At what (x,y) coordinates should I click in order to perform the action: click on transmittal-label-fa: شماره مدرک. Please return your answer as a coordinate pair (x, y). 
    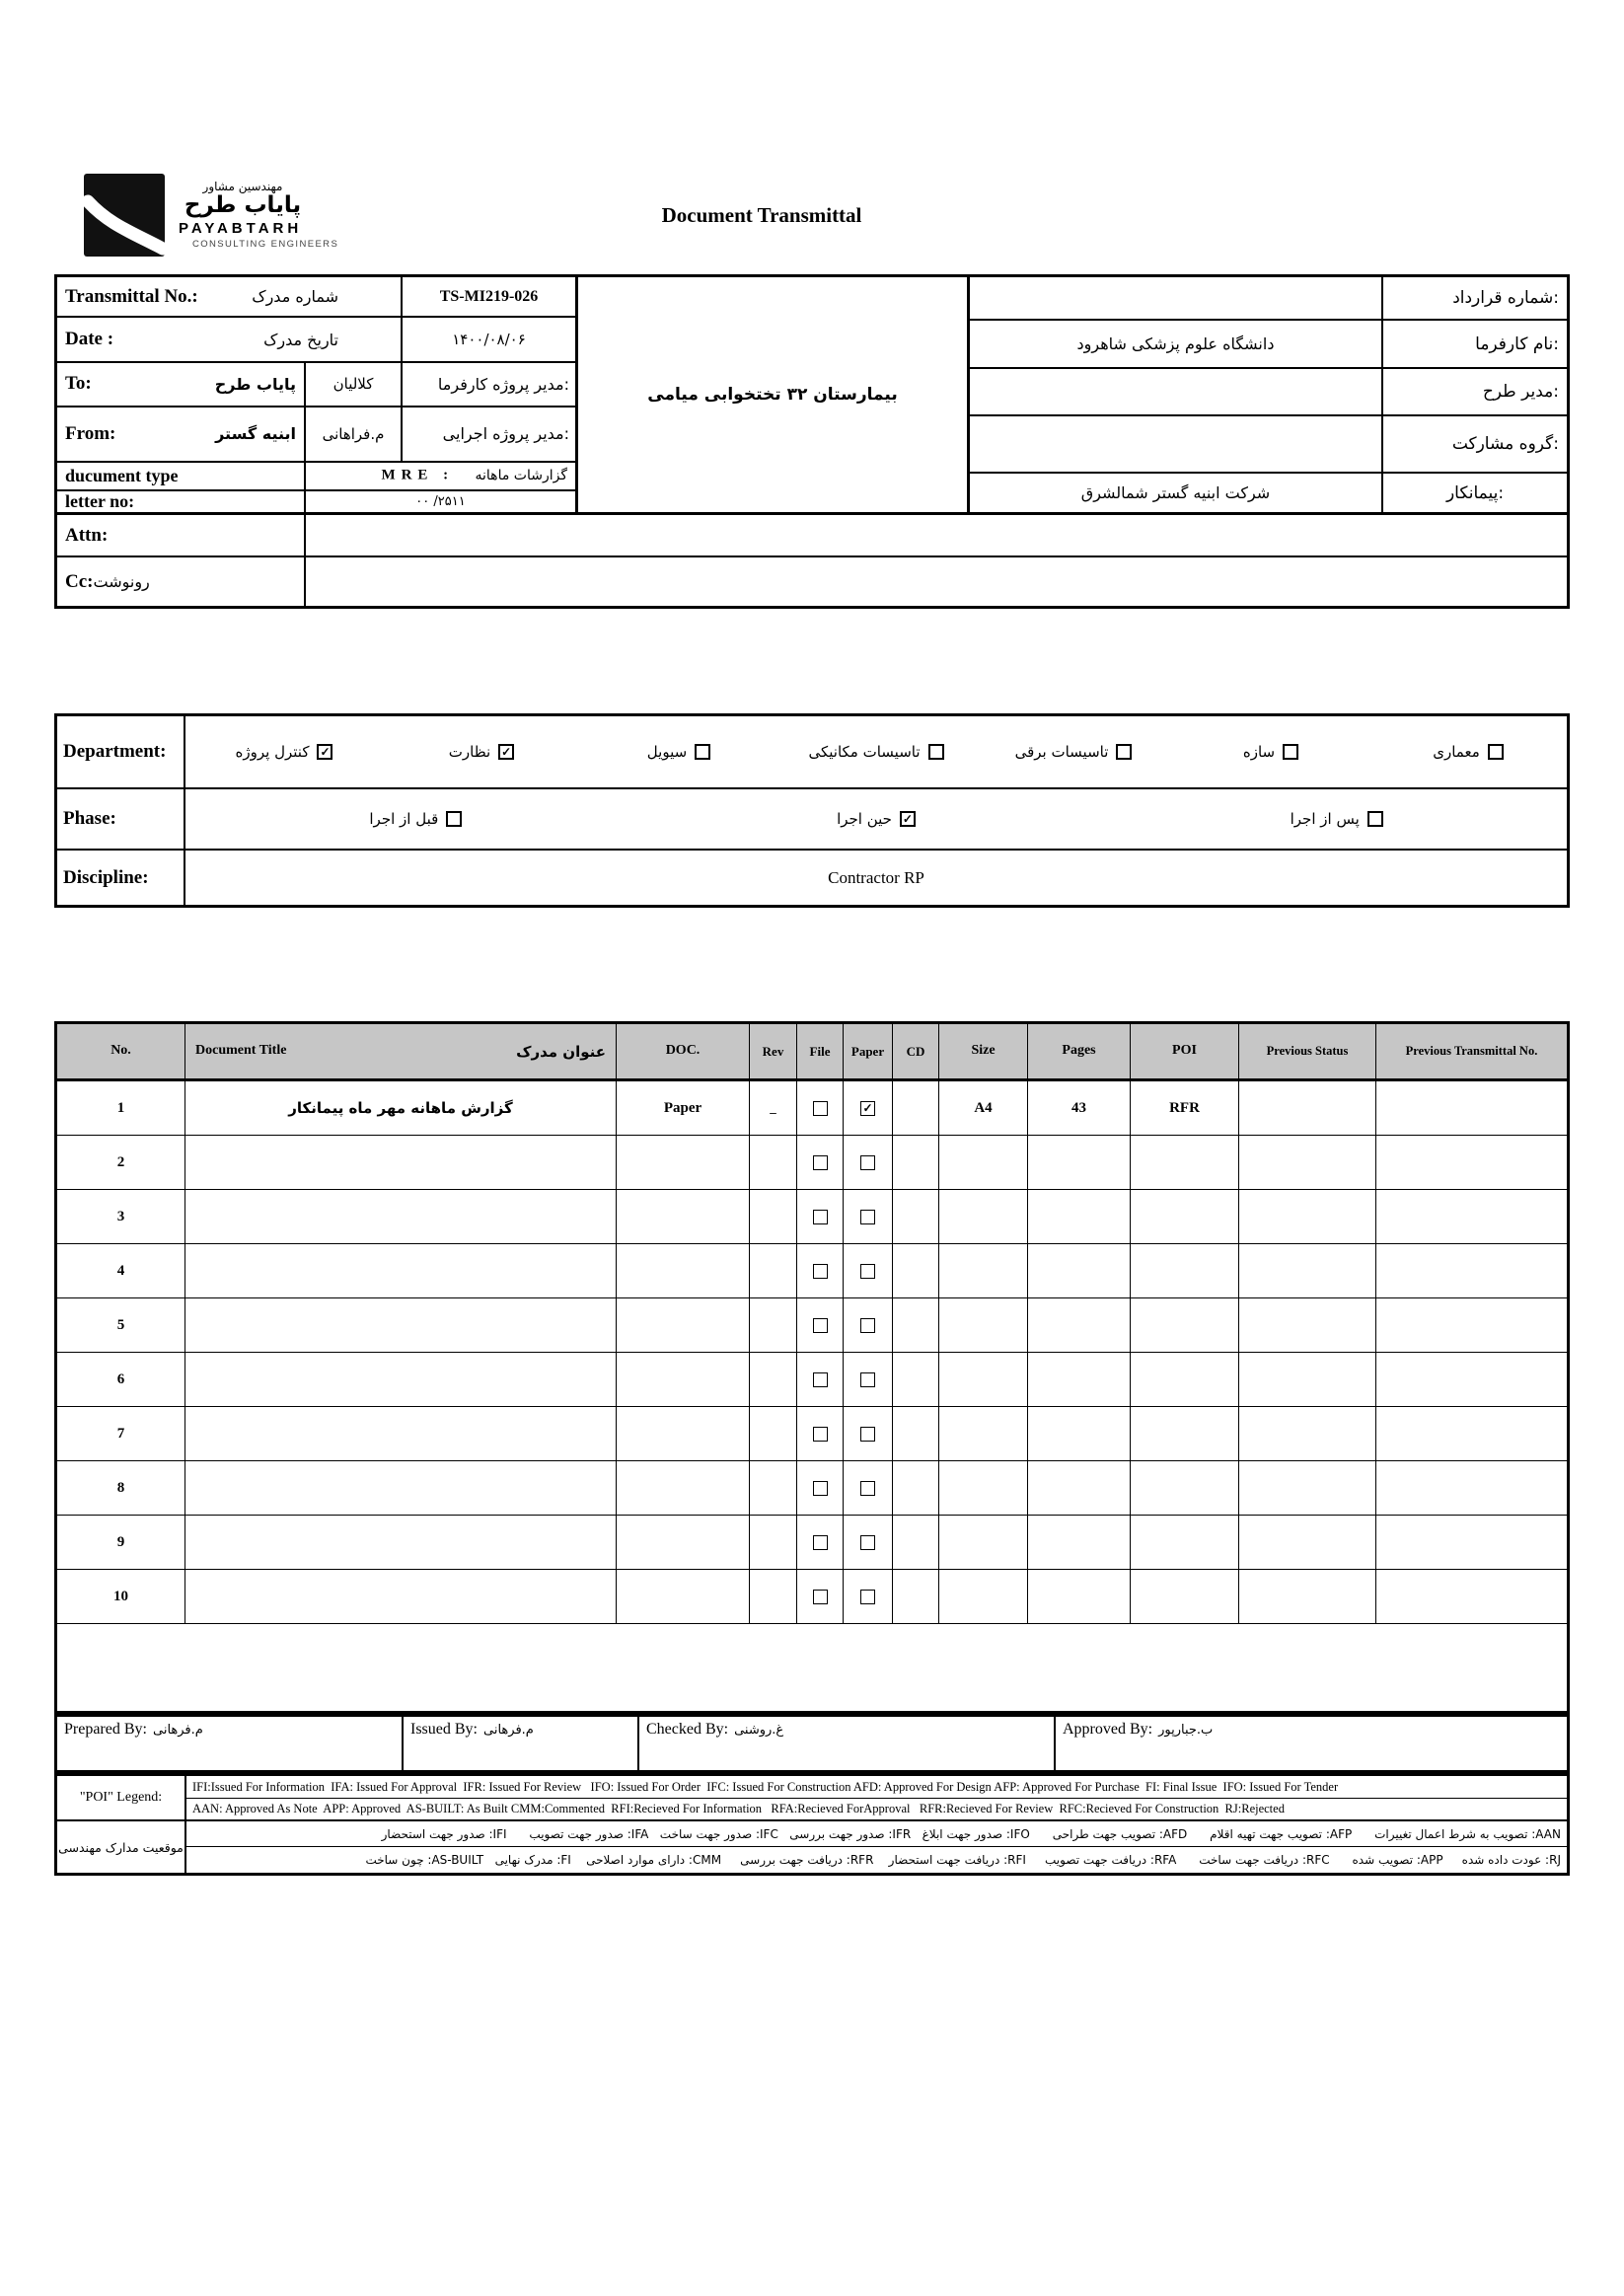
    Looking at the image, I should click on (295, 297).